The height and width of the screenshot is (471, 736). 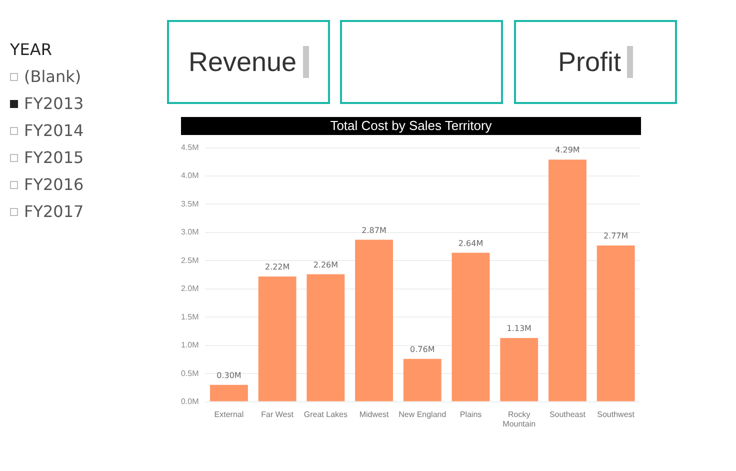 I want to click on data-label: 2.22M, so click(x=277, y=267).